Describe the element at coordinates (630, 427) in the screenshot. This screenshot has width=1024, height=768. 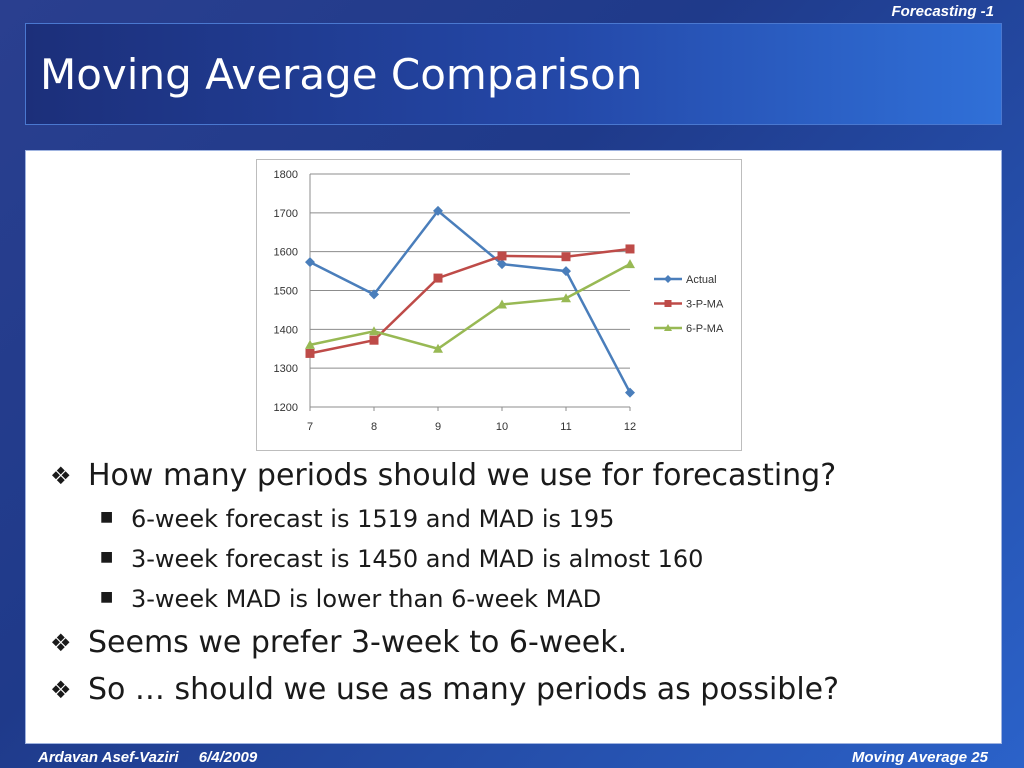
I see `x-tick-label: 12` at that location.